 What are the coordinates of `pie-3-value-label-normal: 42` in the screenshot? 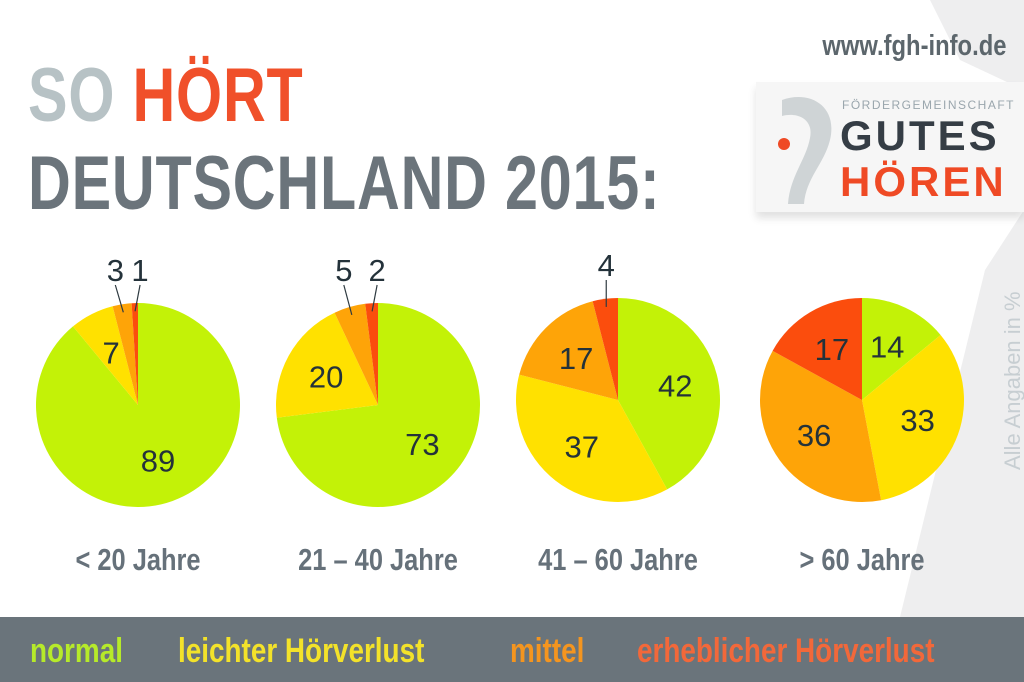 It's located at (675, 385).